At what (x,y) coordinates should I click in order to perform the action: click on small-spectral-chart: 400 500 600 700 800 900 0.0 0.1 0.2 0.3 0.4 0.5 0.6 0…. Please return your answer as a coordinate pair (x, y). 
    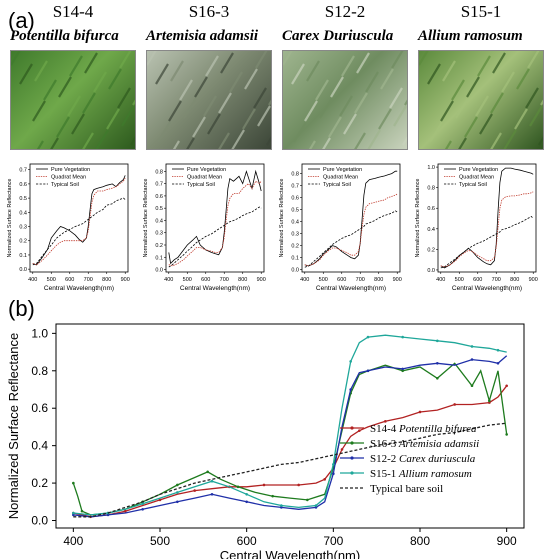
    Looking at the image, I should click on (204, 227).